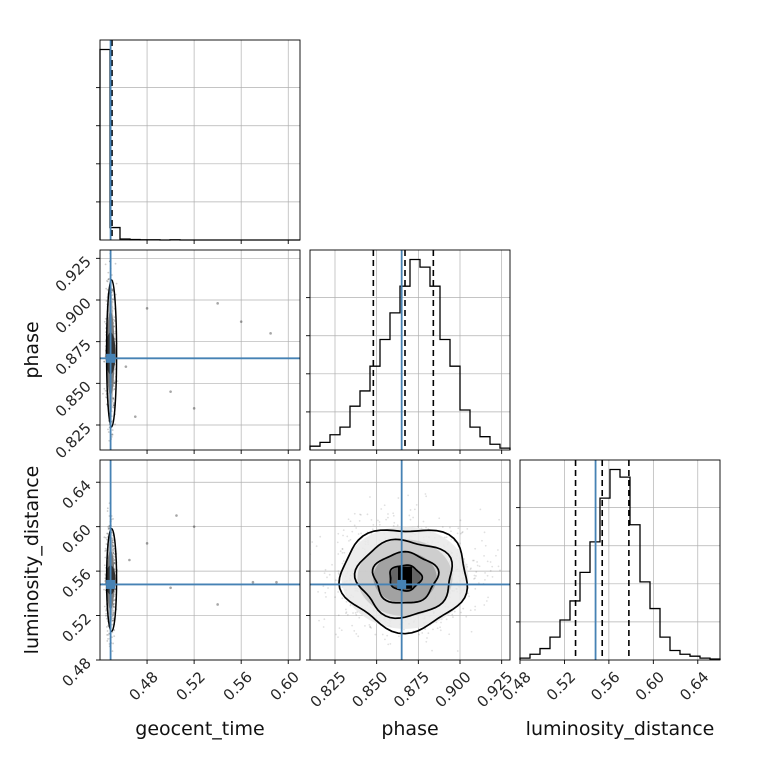 The width and height of the screenshot is (760, 760). Describe the element at coordinates (73, 273) in the screenshot. I see `y-tick-label: 0.925` at that location.